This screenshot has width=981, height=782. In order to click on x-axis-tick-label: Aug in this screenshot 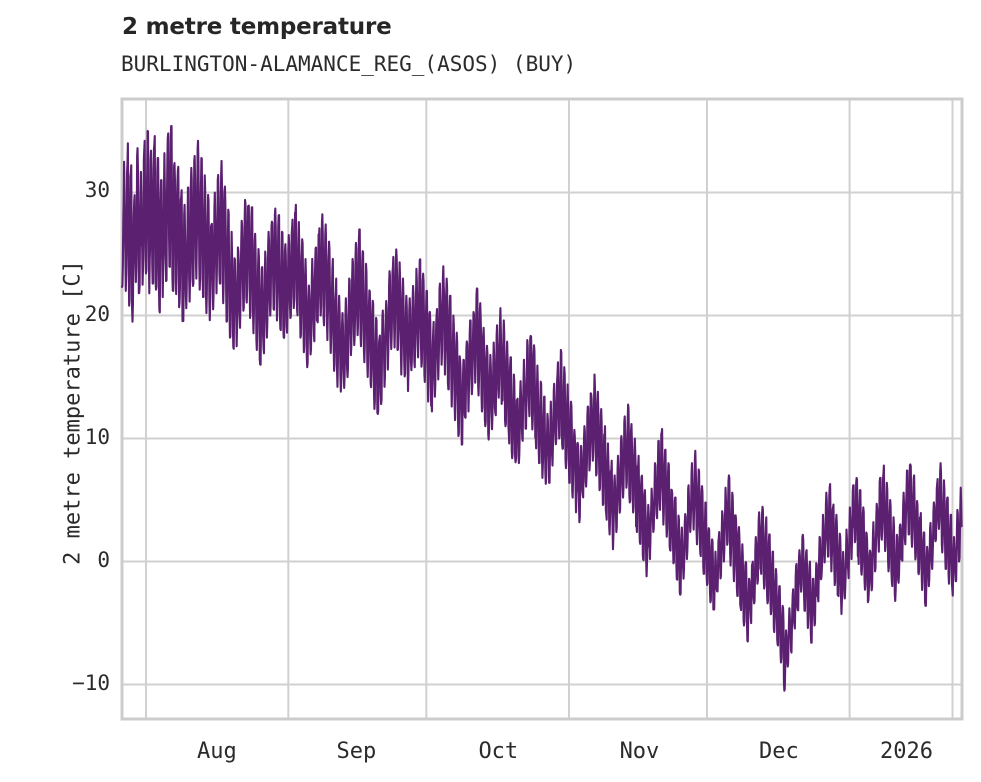, I will do `click(217, 751)`.